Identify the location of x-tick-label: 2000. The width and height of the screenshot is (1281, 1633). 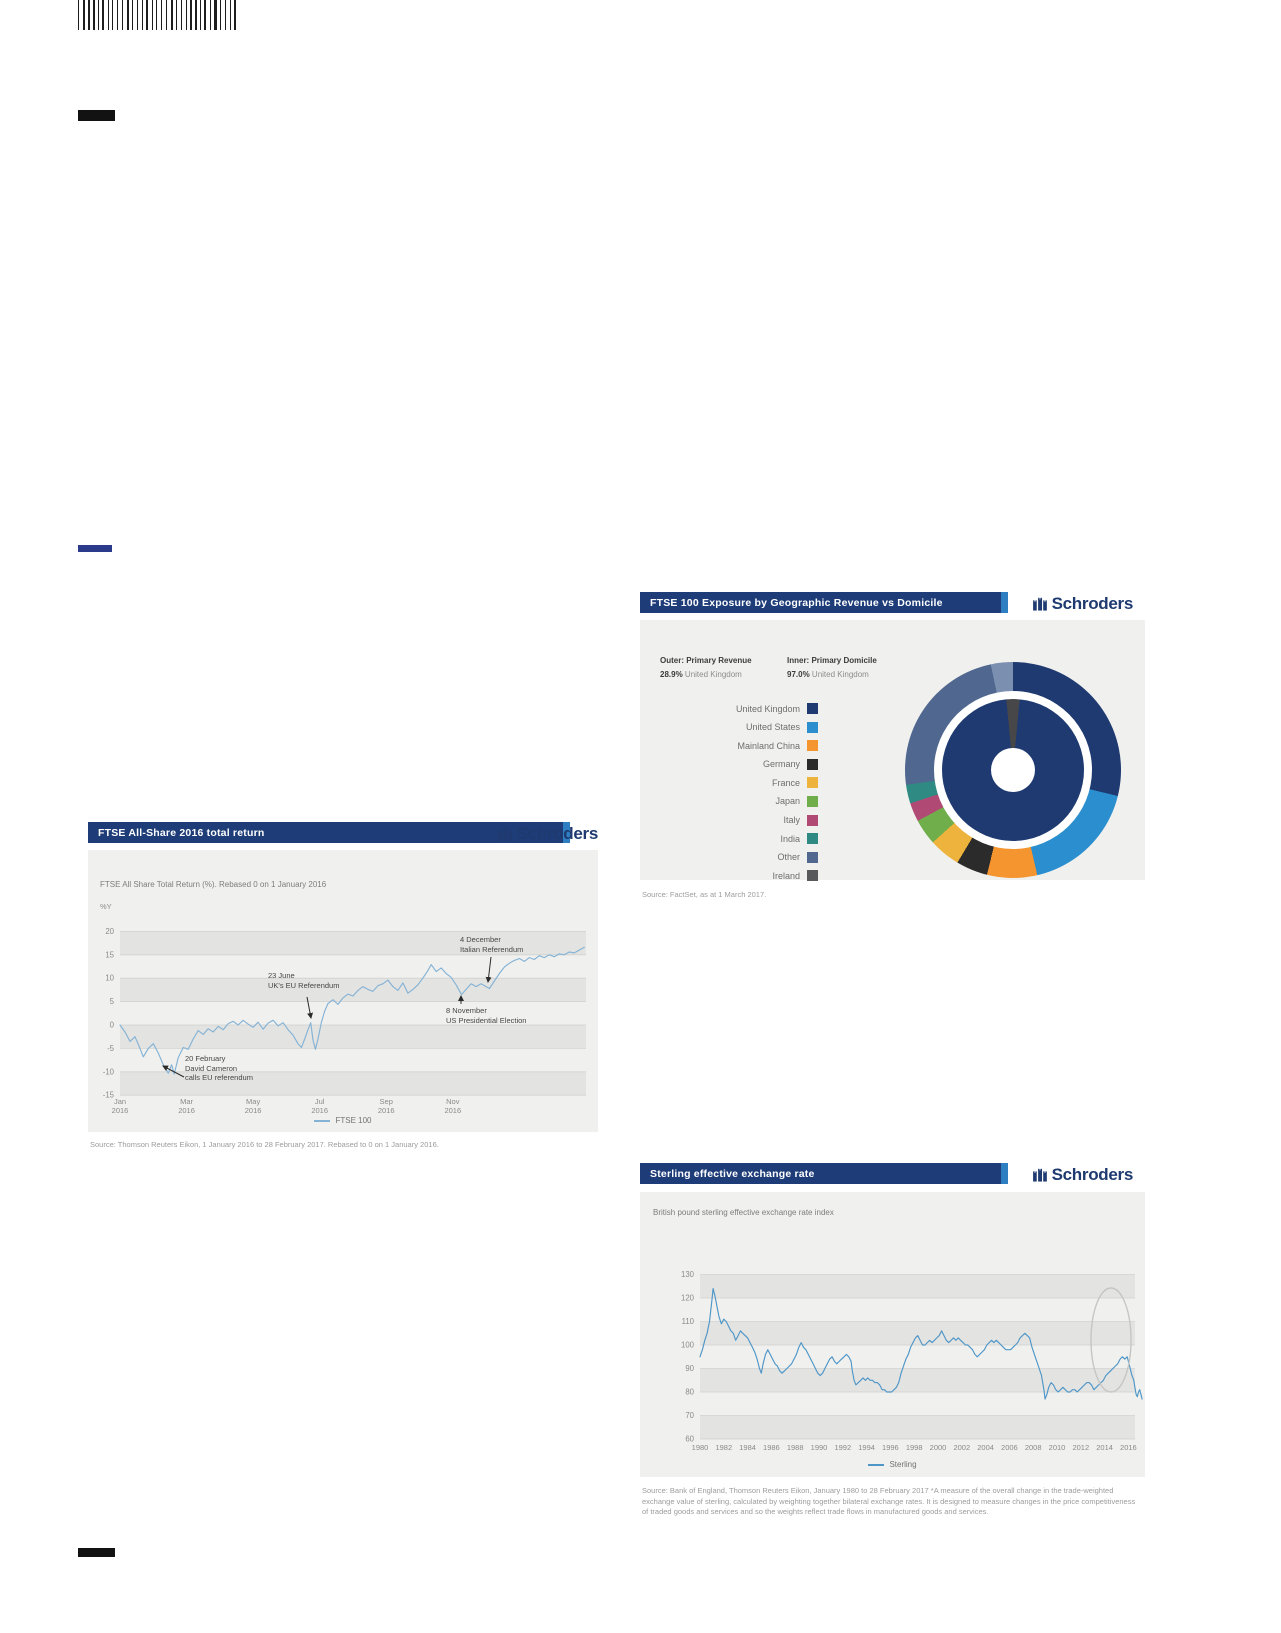
(938, 1447).